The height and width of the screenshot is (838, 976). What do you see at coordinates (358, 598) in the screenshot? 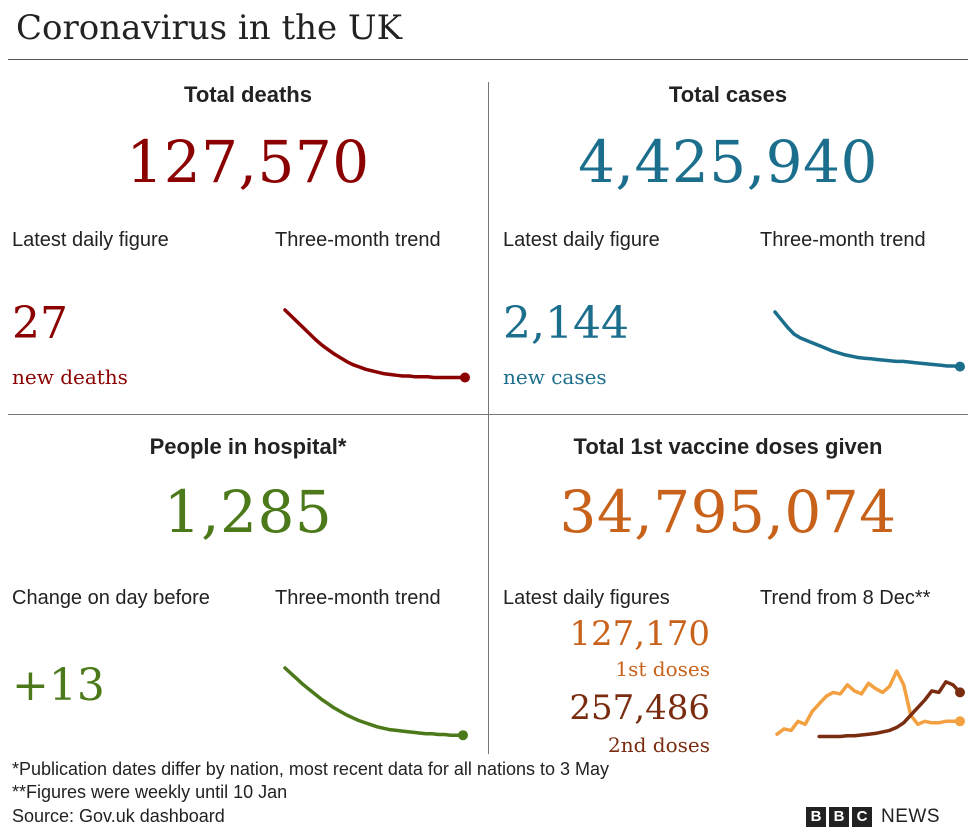
I see `hospital-trend-label: Three-month trend` at bounding box center [358, 598].